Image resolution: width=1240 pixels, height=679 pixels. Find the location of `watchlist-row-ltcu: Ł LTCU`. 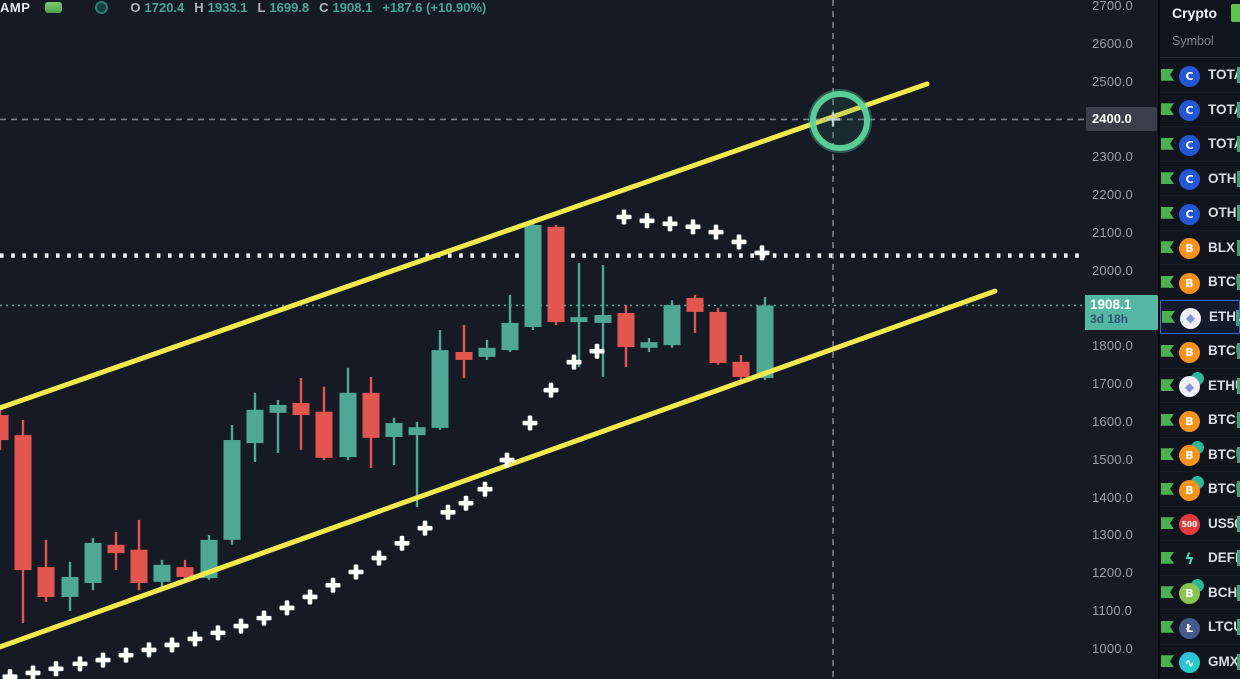

watchlist-row-ltcu: Ł LTCU is located at coordinates (1200, 627).